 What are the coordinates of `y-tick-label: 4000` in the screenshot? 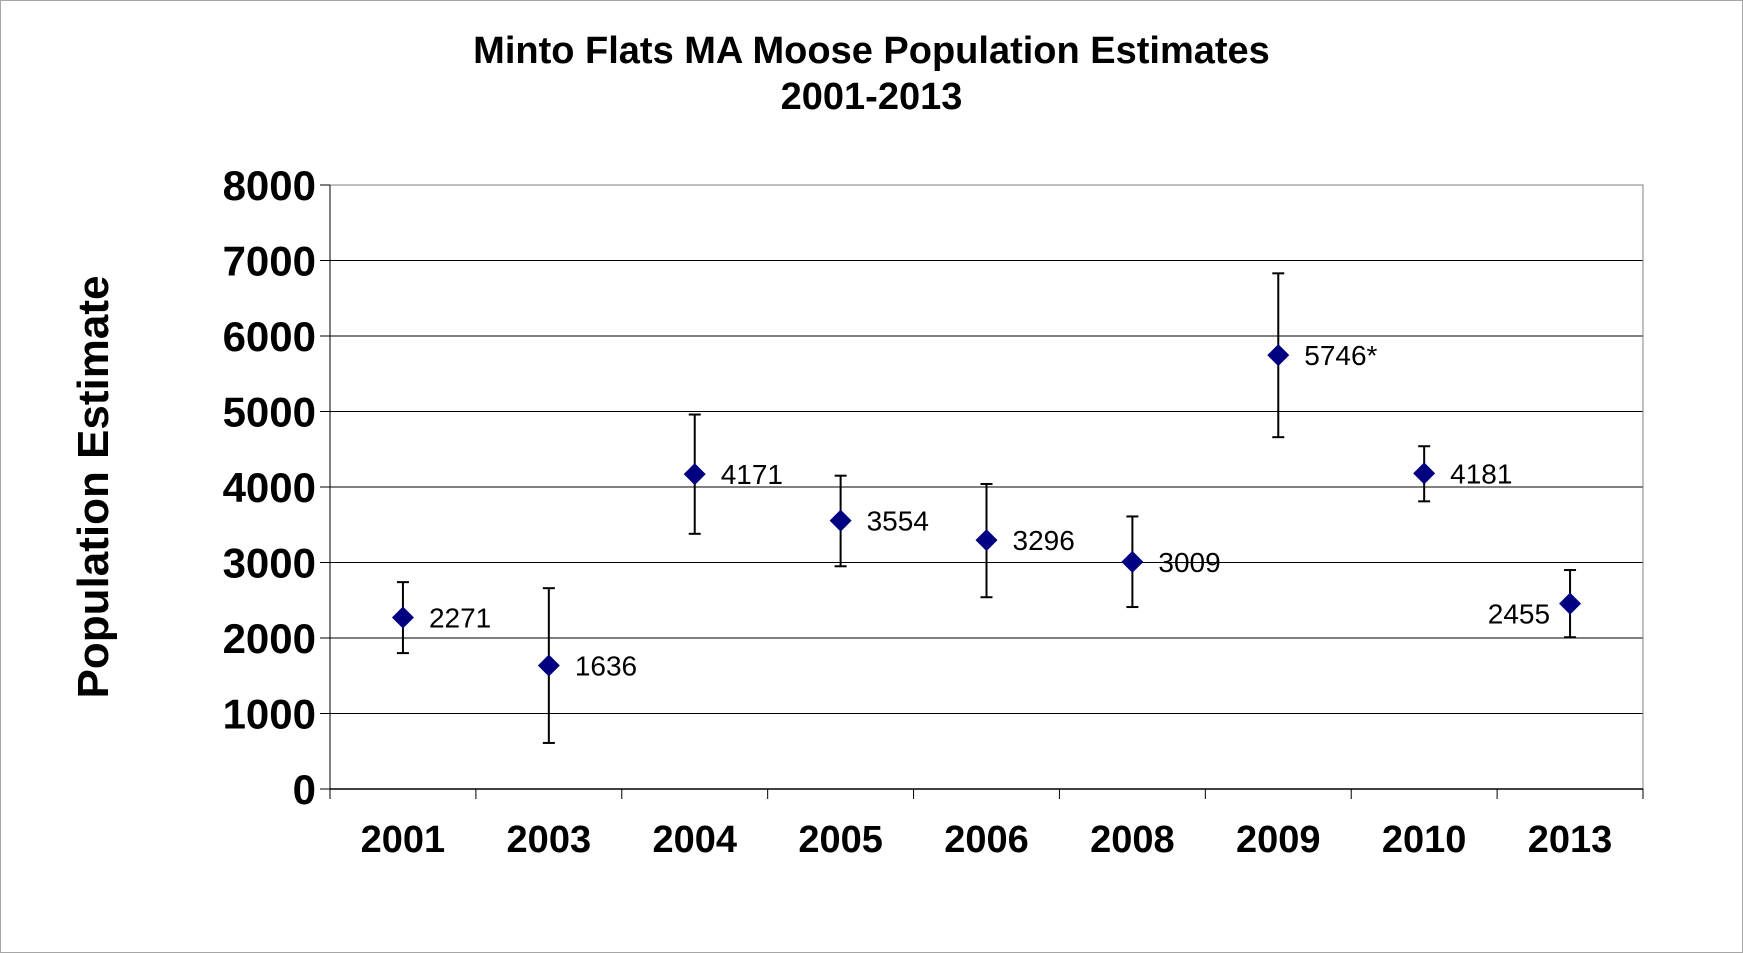 It's located at (269, 487).